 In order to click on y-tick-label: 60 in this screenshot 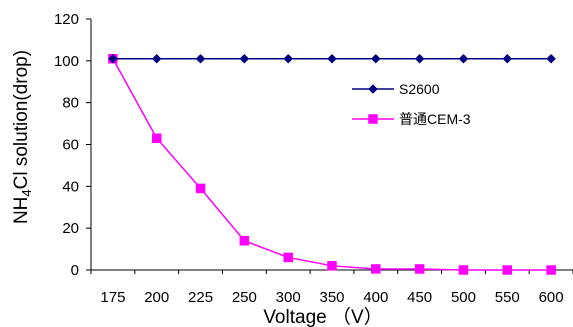, I will do `click(70, 145)`.